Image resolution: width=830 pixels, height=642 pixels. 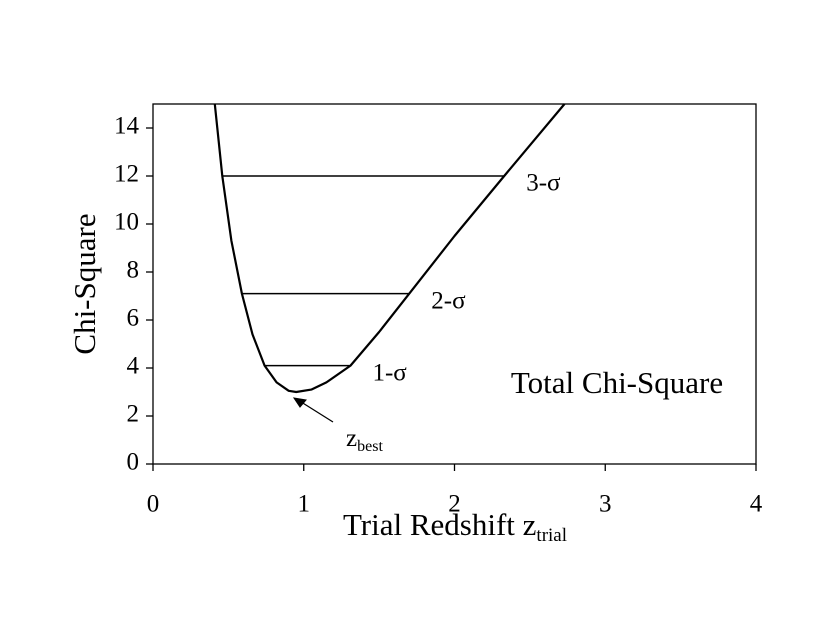 I want to click on x-axis-label: Trial Redshift ztrial, so click(x=455, y=526).